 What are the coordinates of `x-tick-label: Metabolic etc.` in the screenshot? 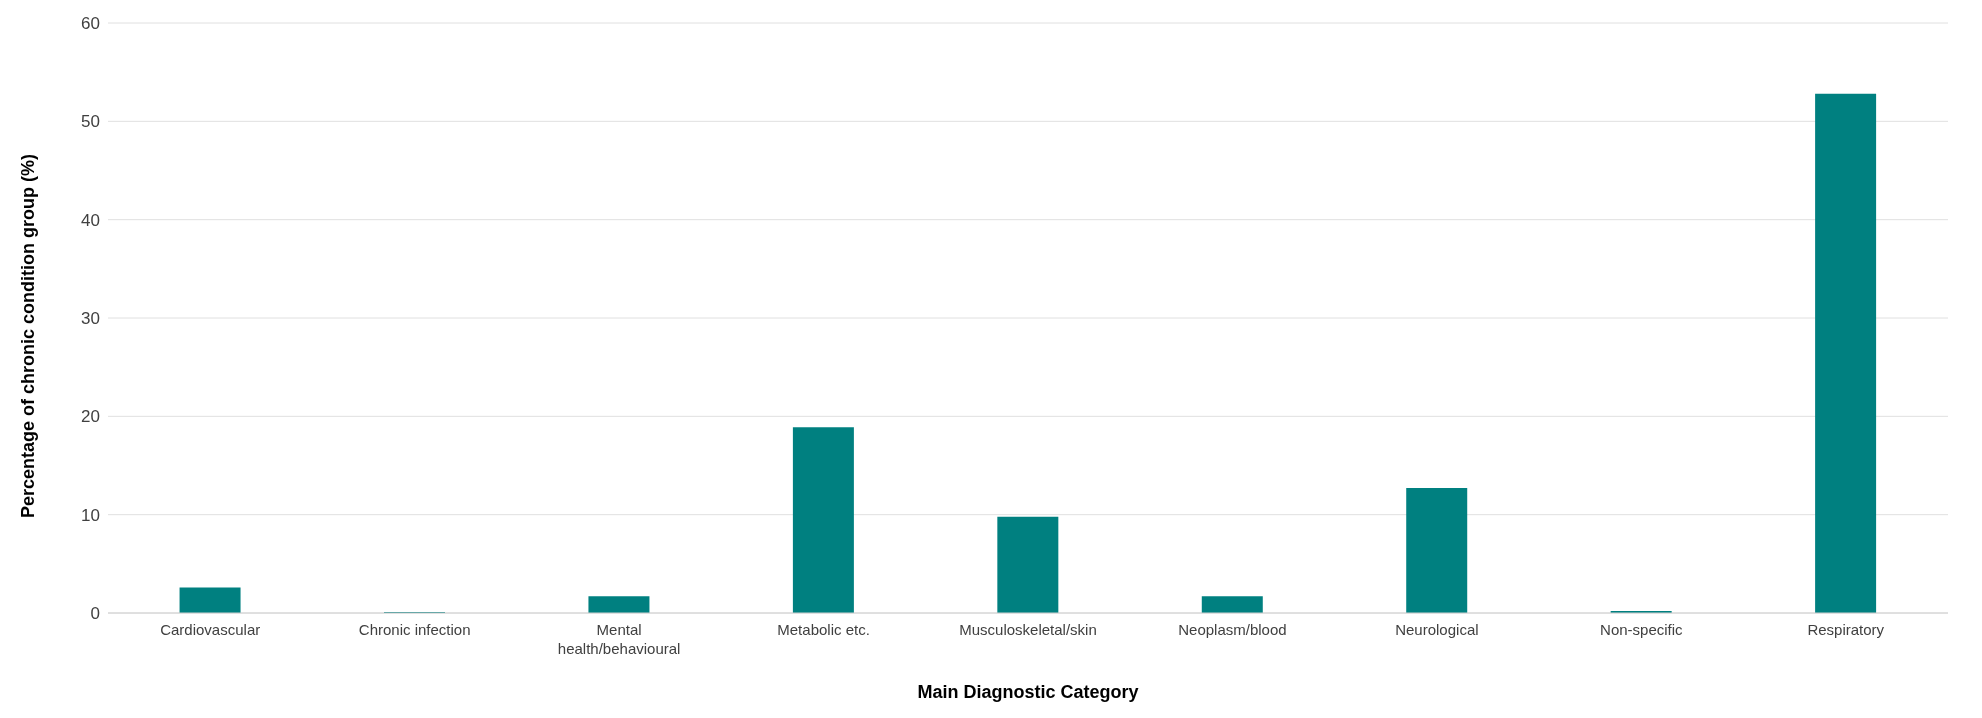 It's located at (823, 629).